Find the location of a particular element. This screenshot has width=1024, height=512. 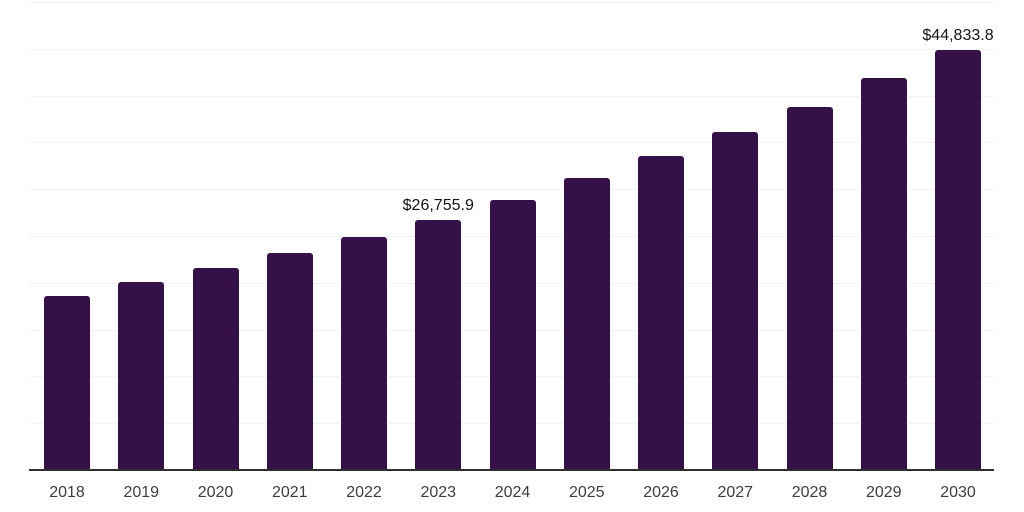

bar-2025 is located at coordinates (586, 324).